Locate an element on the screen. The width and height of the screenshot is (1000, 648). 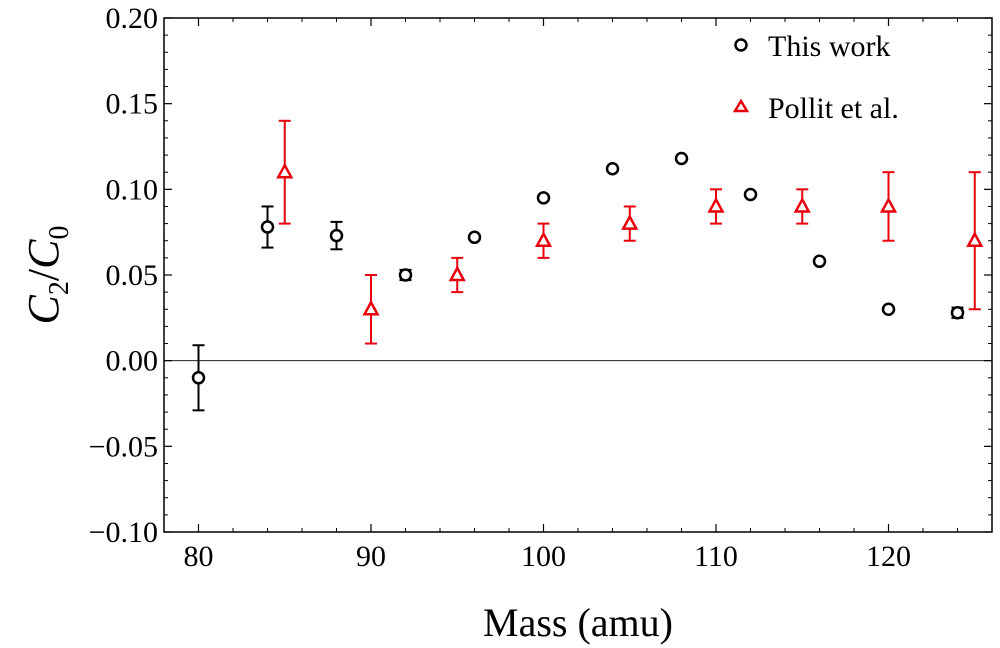
legend: This work Pollit et al. is located at coordinates (815, 77).